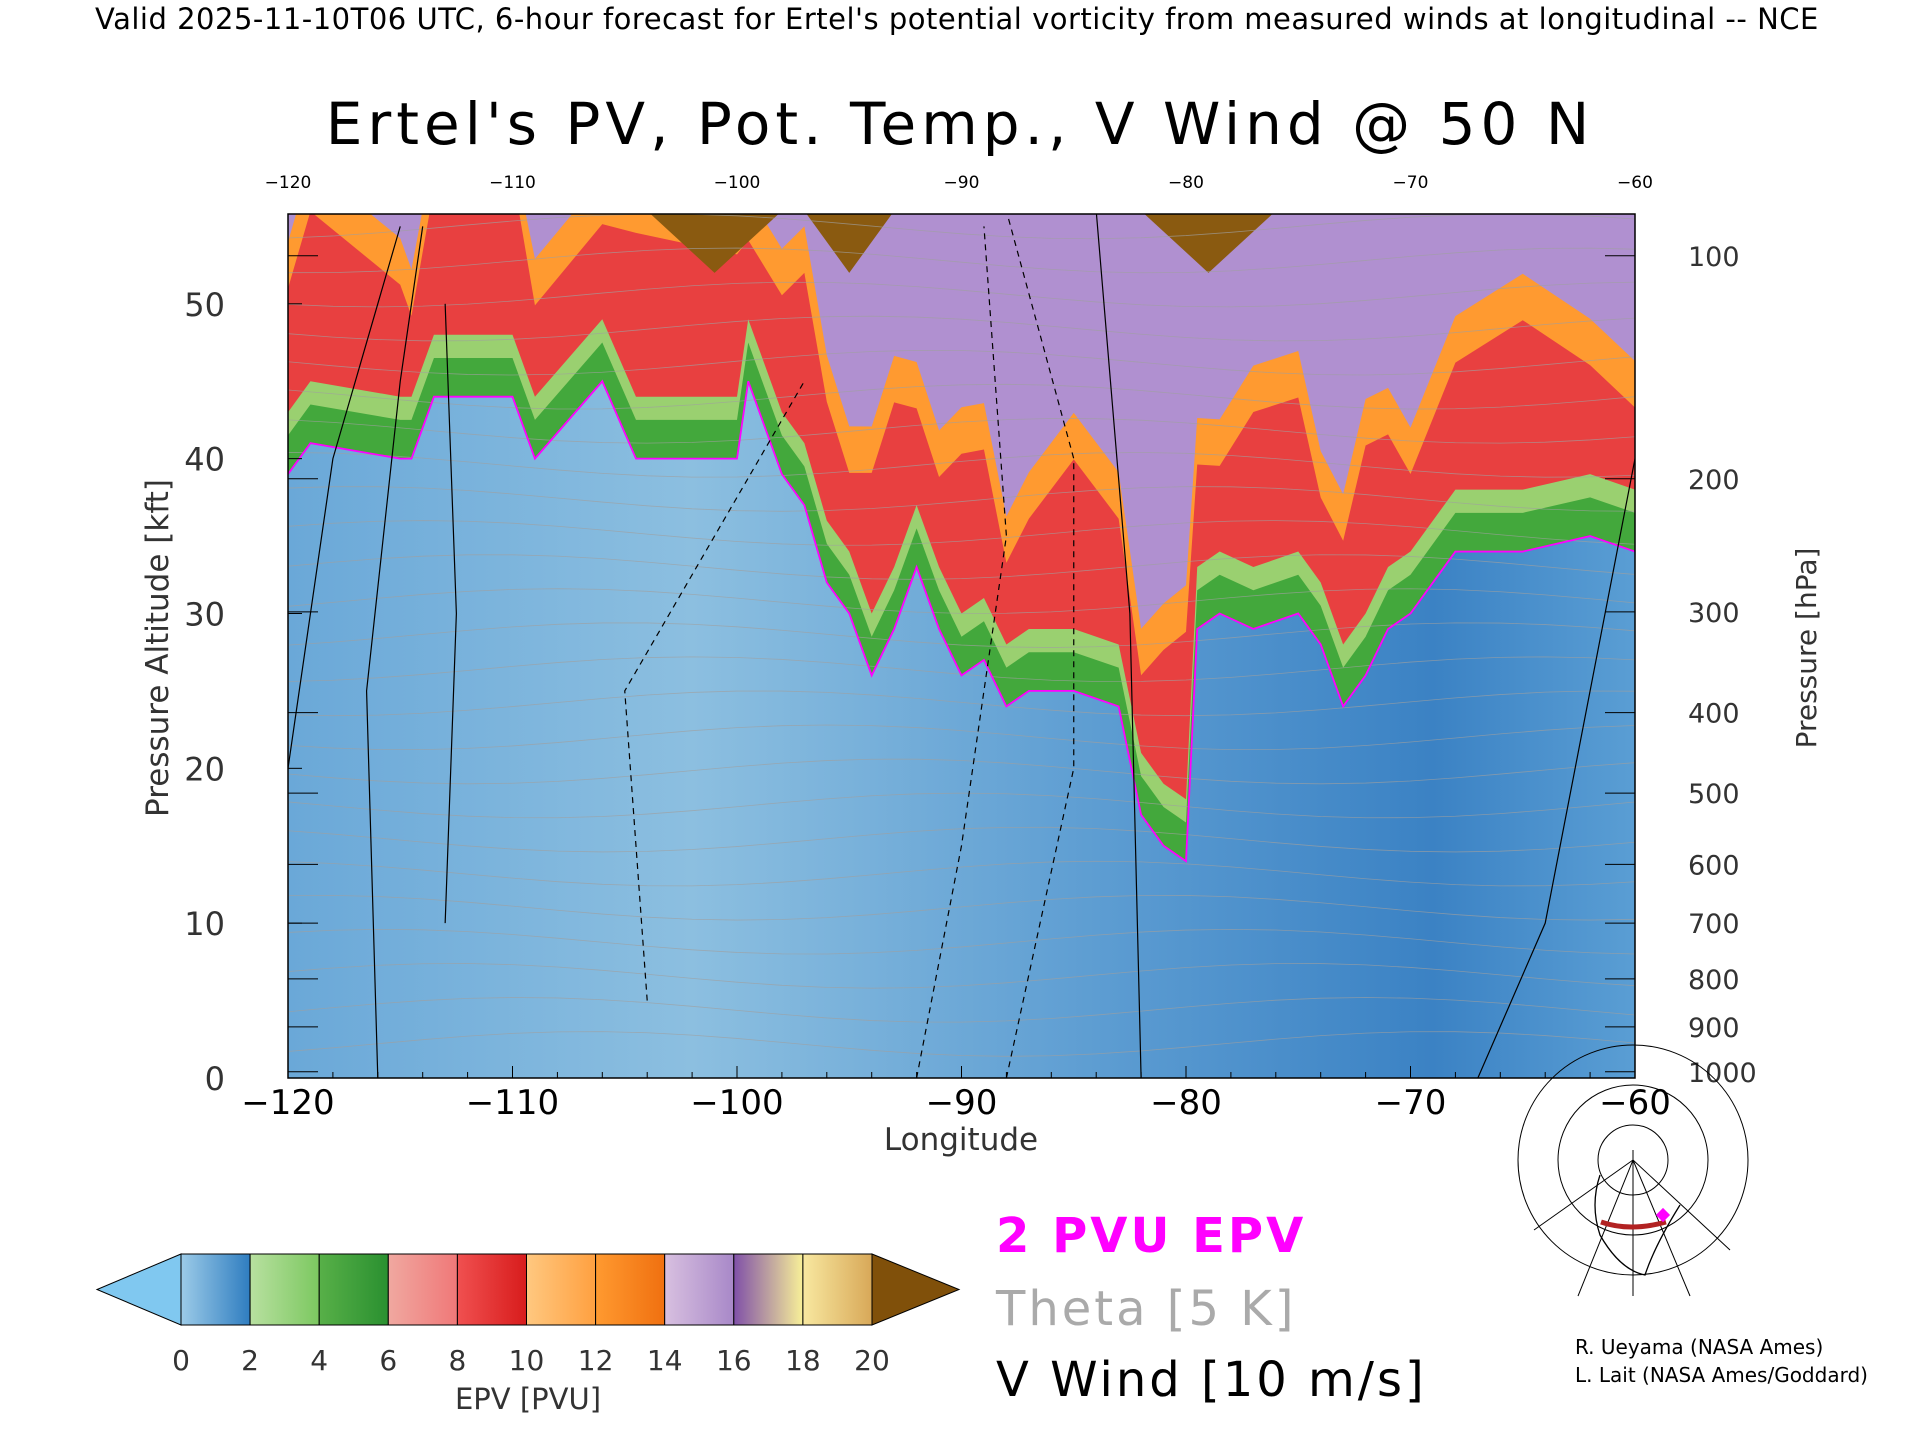 The width and height of the screenshot is (1920, 1440). Describe the element at coordinates (1714, 714) in the screenshot. I see `y2-tick-label: 400` at that location.